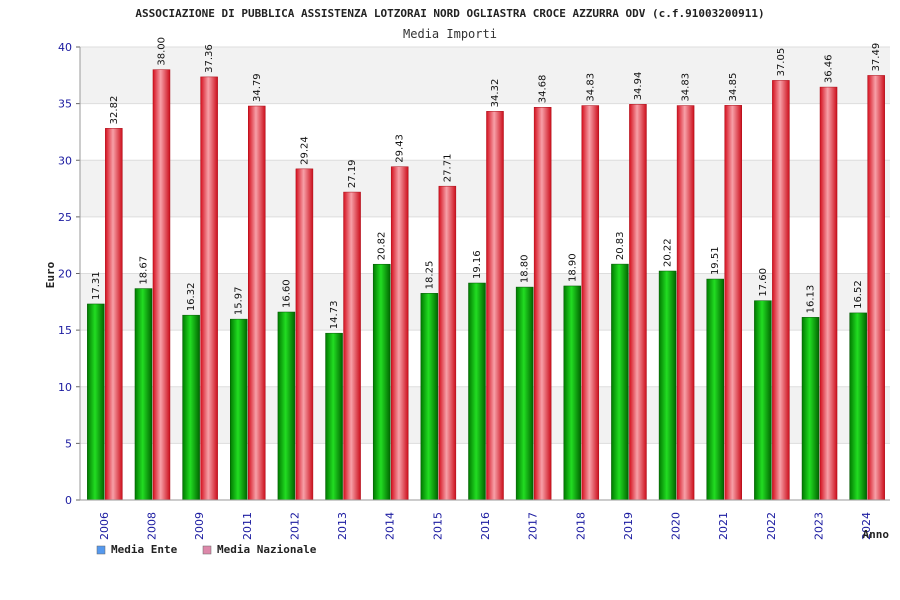  I want to click on x-tick-label: 2011, so click(247, 526).